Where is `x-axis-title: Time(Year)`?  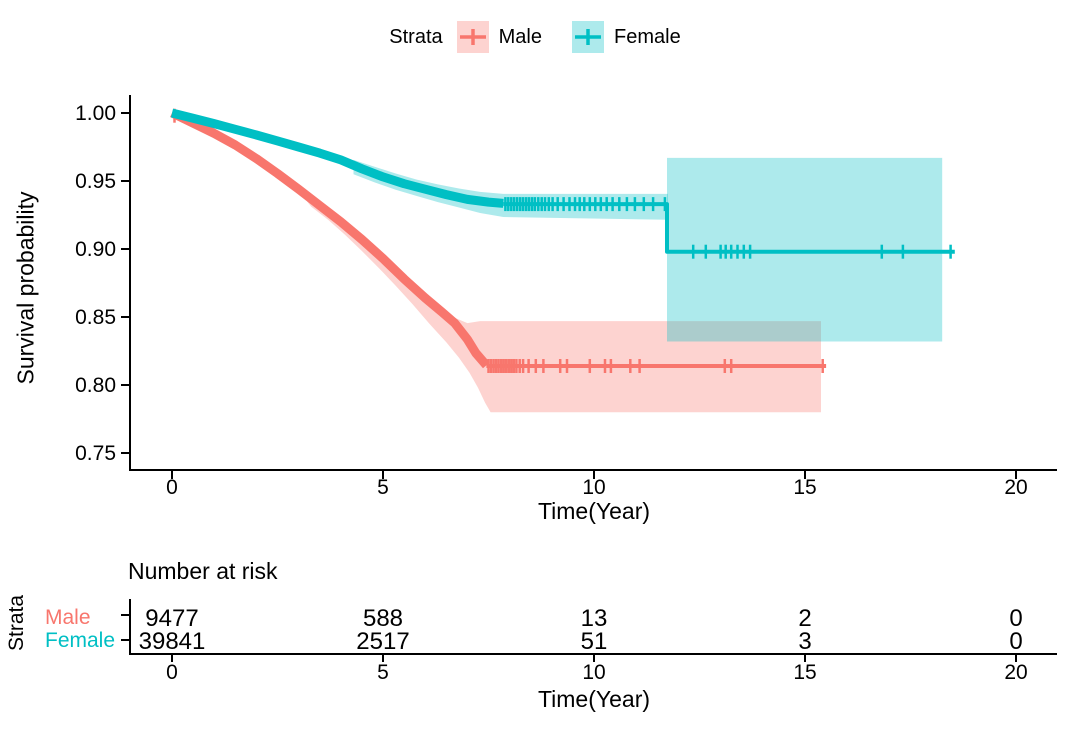
x-axis-title: Time(Year) is located at coordinates (594, 511).